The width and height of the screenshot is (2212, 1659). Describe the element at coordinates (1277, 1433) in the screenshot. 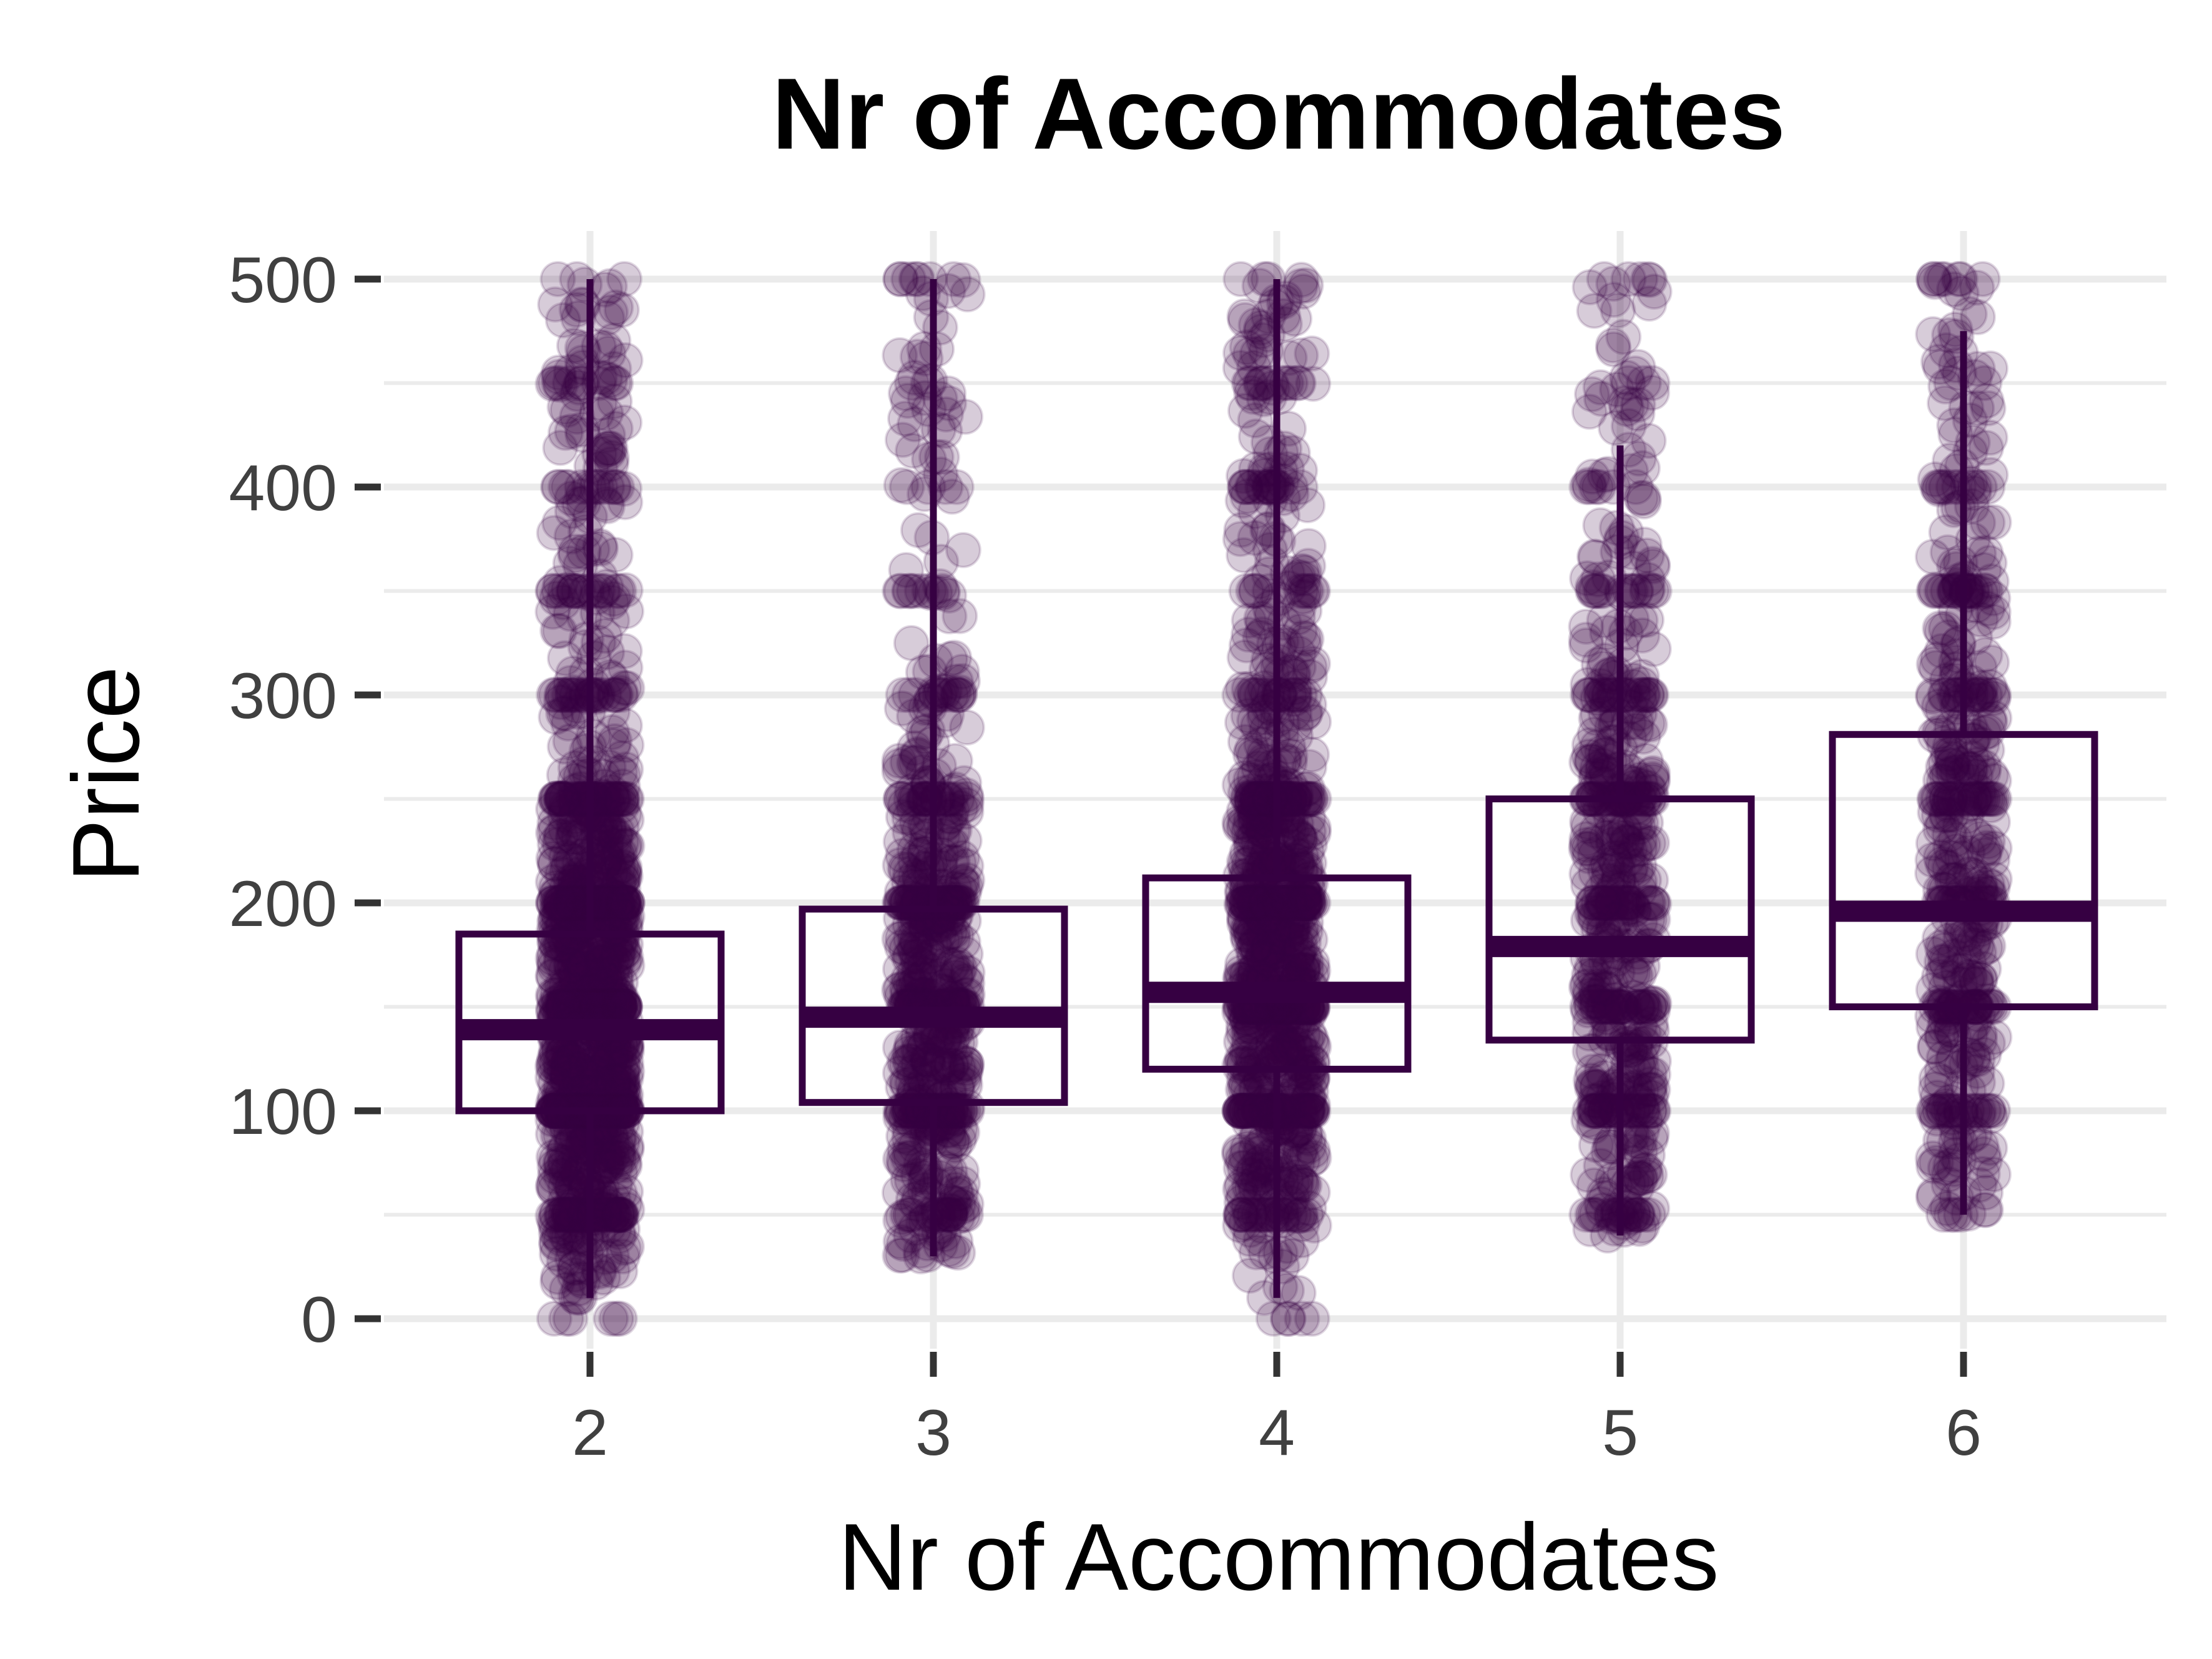

I see `x-tick-label: 4` at that location.